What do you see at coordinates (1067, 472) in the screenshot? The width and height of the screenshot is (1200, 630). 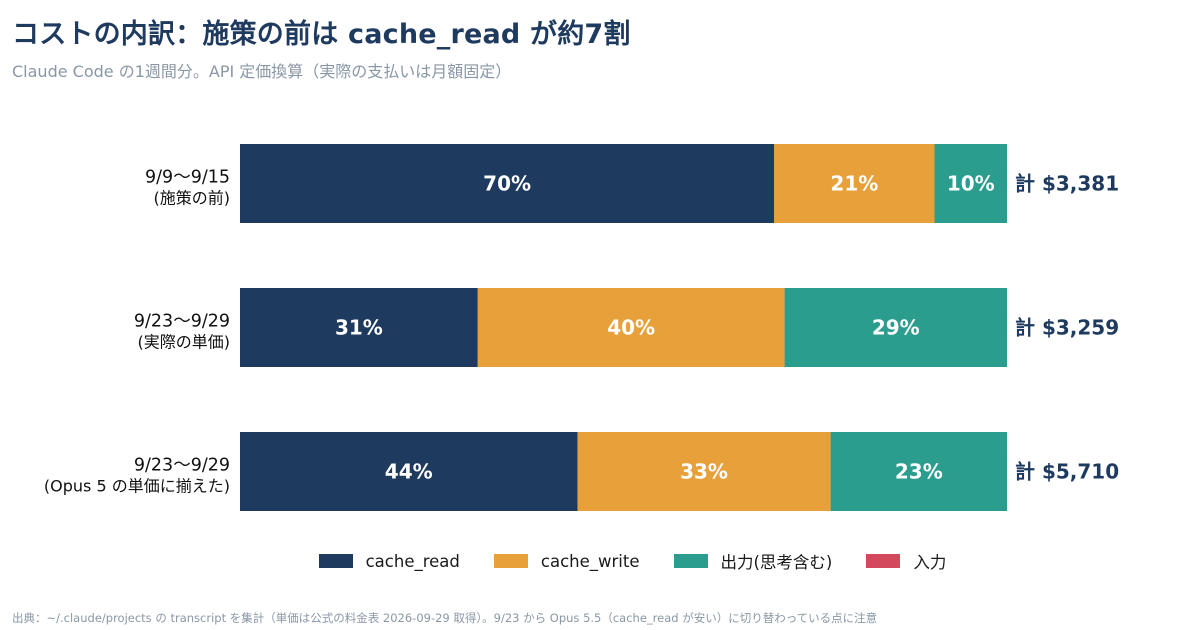 I see `bar-total-label: 計 $5,710` at bounding box center [1067, 472].